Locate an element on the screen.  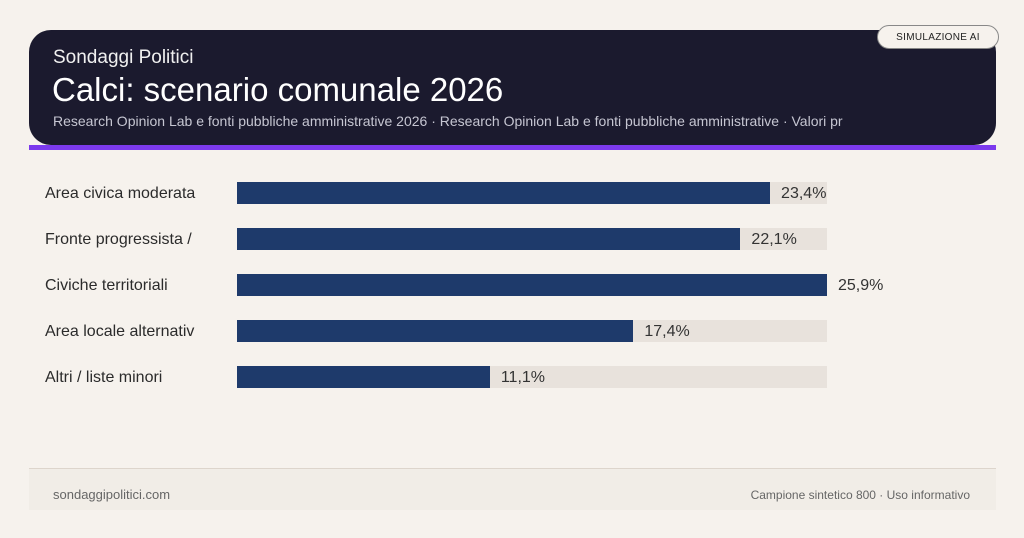
value-label: 22,1% is located at coordinates (774, 239).